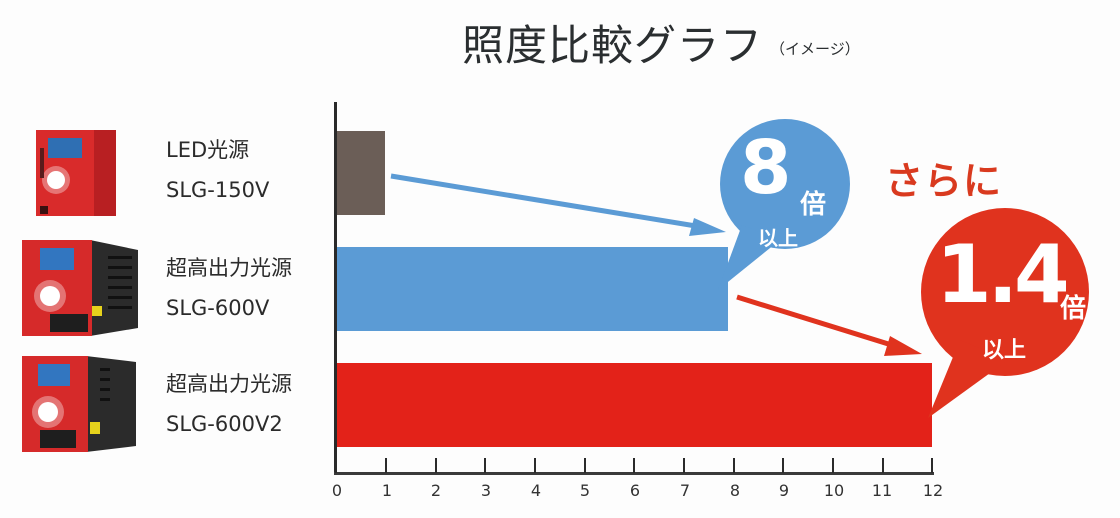 The width and height of the screenshot is (1120, 518). Describe the element at coordinates (634, 405) in the screenshot. I see `bar-slg-600v2` at that location.